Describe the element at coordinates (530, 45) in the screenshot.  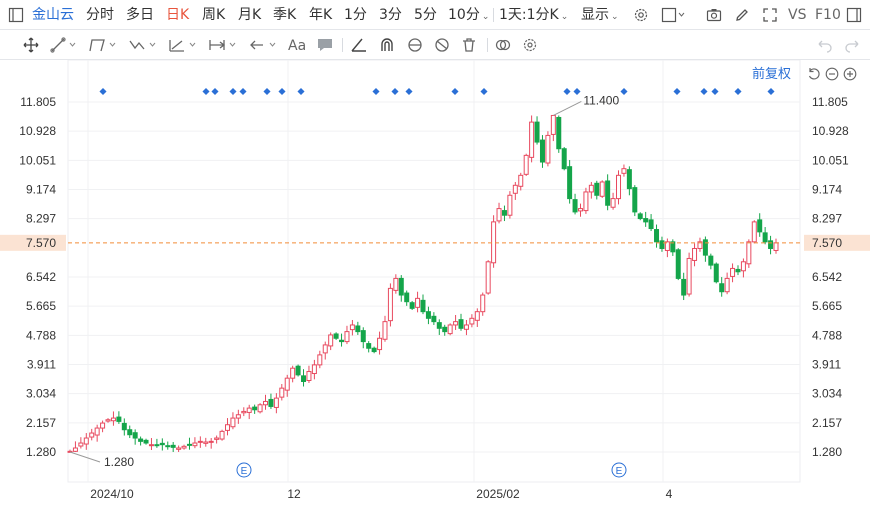
I see `drawing-settings-icon` at that location.